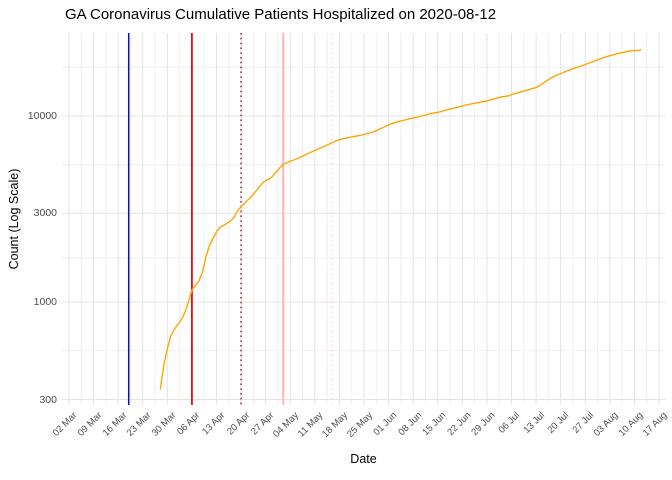 The width and height of the screenshot is (672, 480). Describe the element at coordinates (48, 399) in the screenshot. I see `y-tick-label: 300` at that location.